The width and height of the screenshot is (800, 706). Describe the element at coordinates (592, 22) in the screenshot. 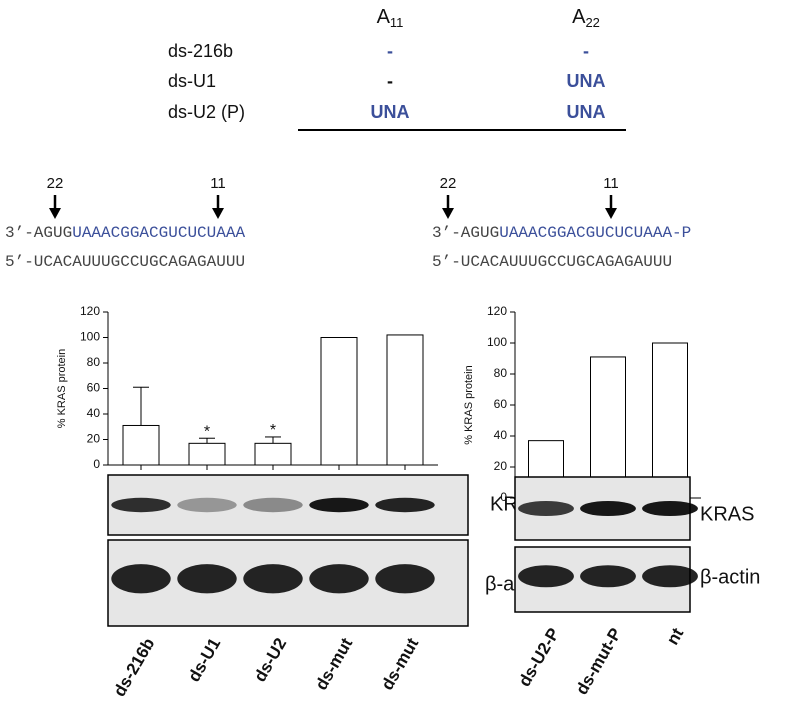

I see `column-subscript: 22` at that location.